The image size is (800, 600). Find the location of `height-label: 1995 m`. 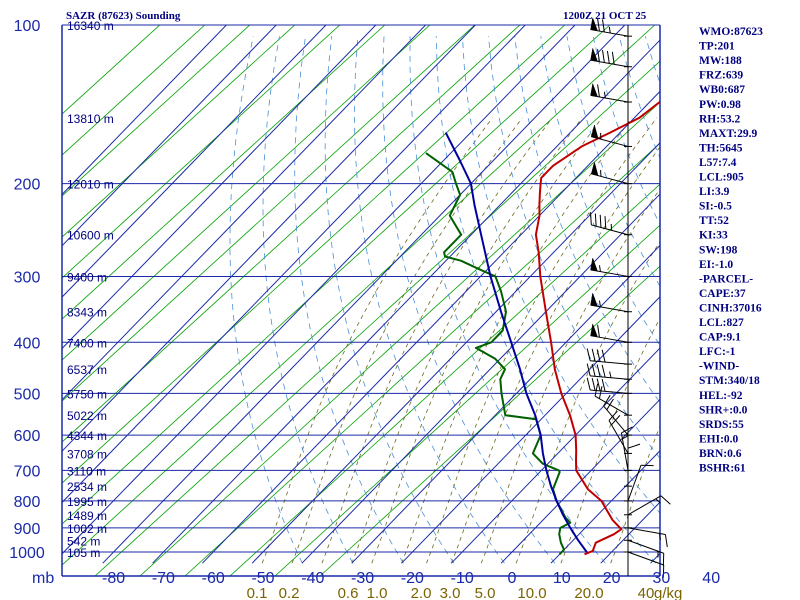

height-label: 1995 m is located at coordinates (87, 502).